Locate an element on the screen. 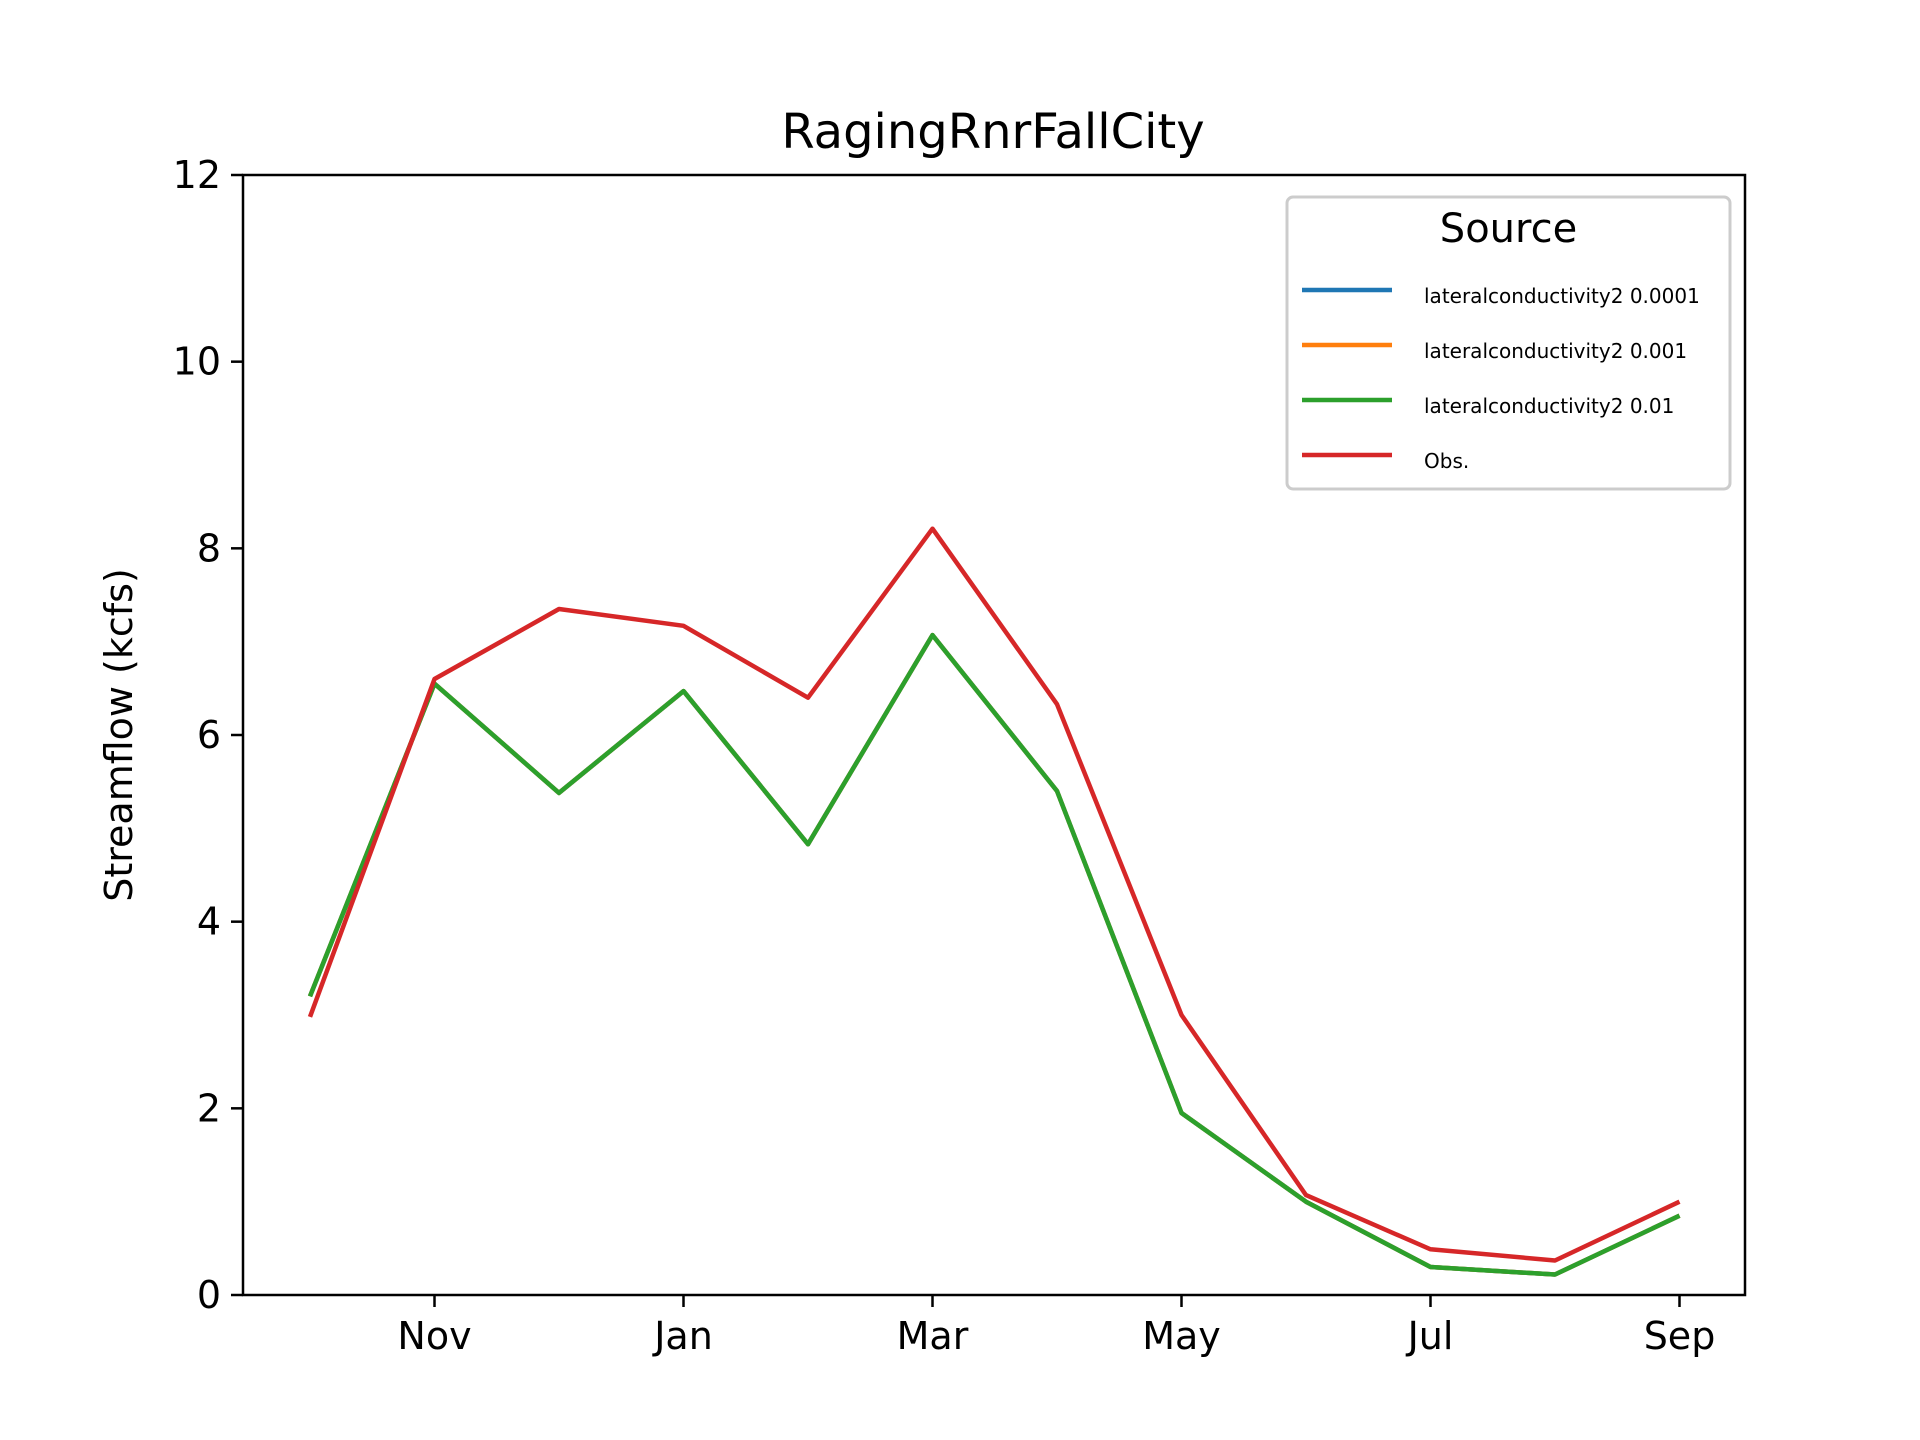  y-axis-label: Streamflow (kcfs) is located at coordinates (119, 735).